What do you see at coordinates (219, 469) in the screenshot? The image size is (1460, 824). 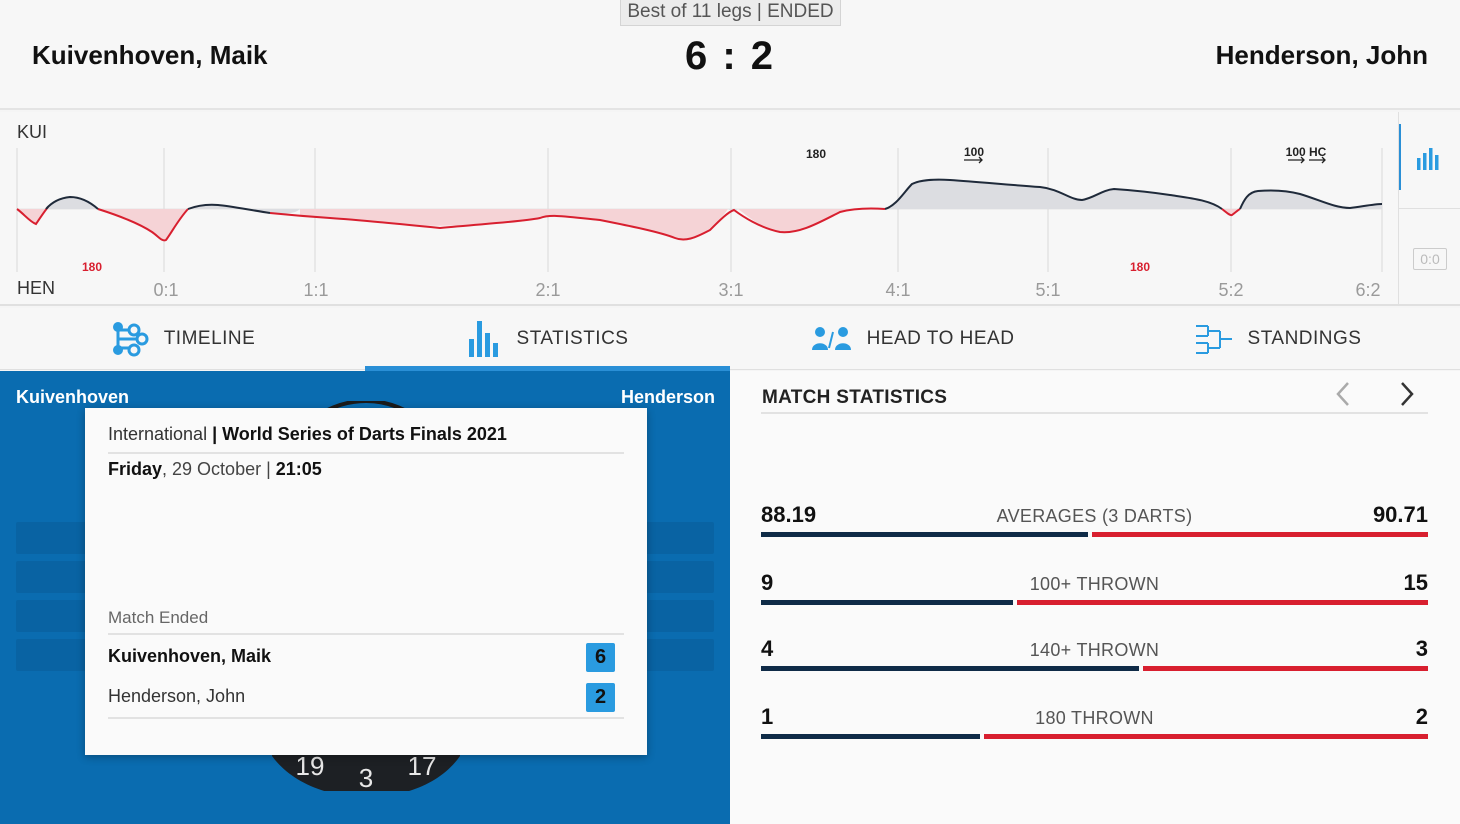 I see `match-date: , 29 October |` at bounding box center [219, 469].